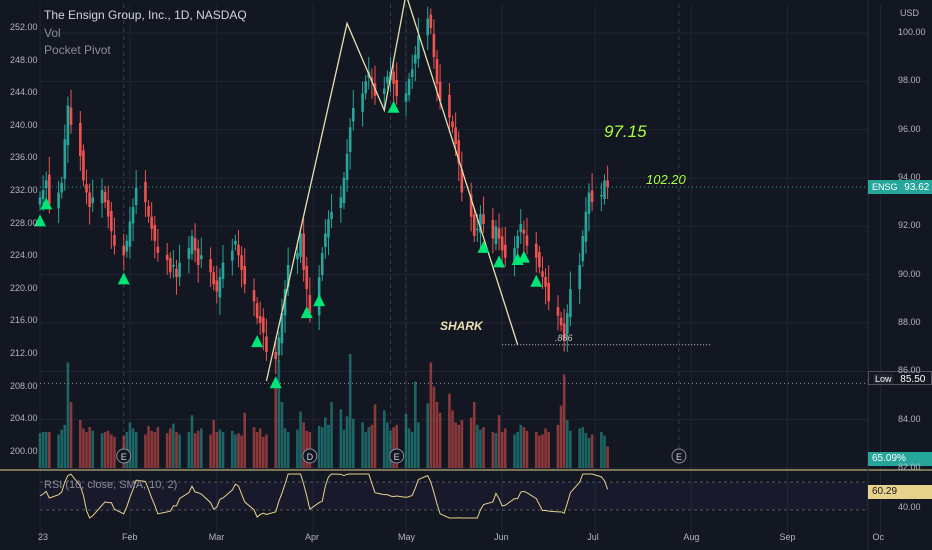 The height and width of the screenshot is (550, 932). I want to click on left-axis-tick: 232.00, so click(24, 190).